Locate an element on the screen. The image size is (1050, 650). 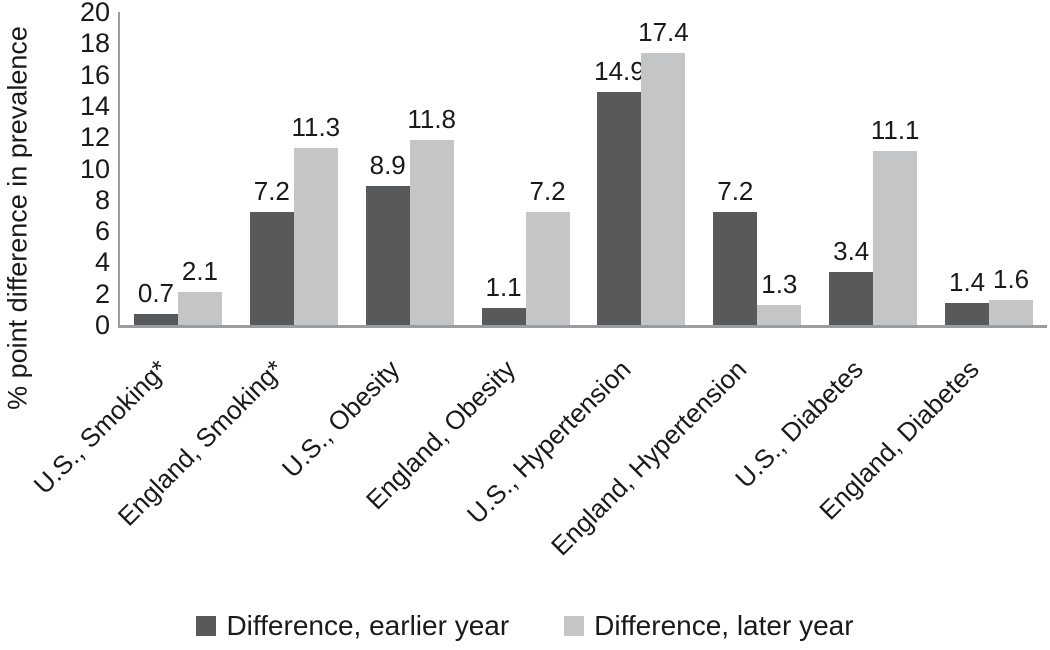
bar-group: 8.9 11.8 is located at coordinates (410, 168).